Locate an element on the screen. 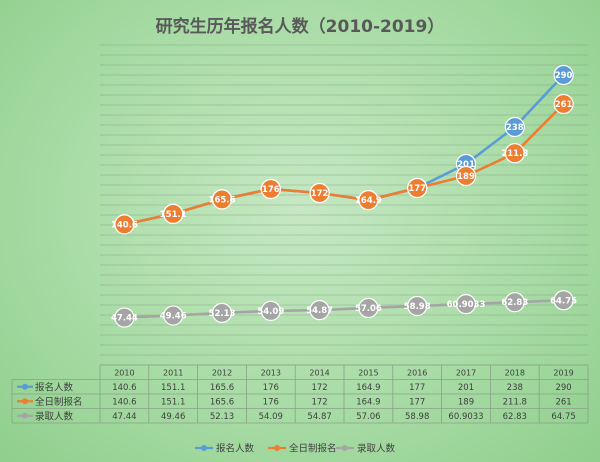 This screenshot has width=600, height=462. data-label: 57.06 is located at coordinates (368, 309).